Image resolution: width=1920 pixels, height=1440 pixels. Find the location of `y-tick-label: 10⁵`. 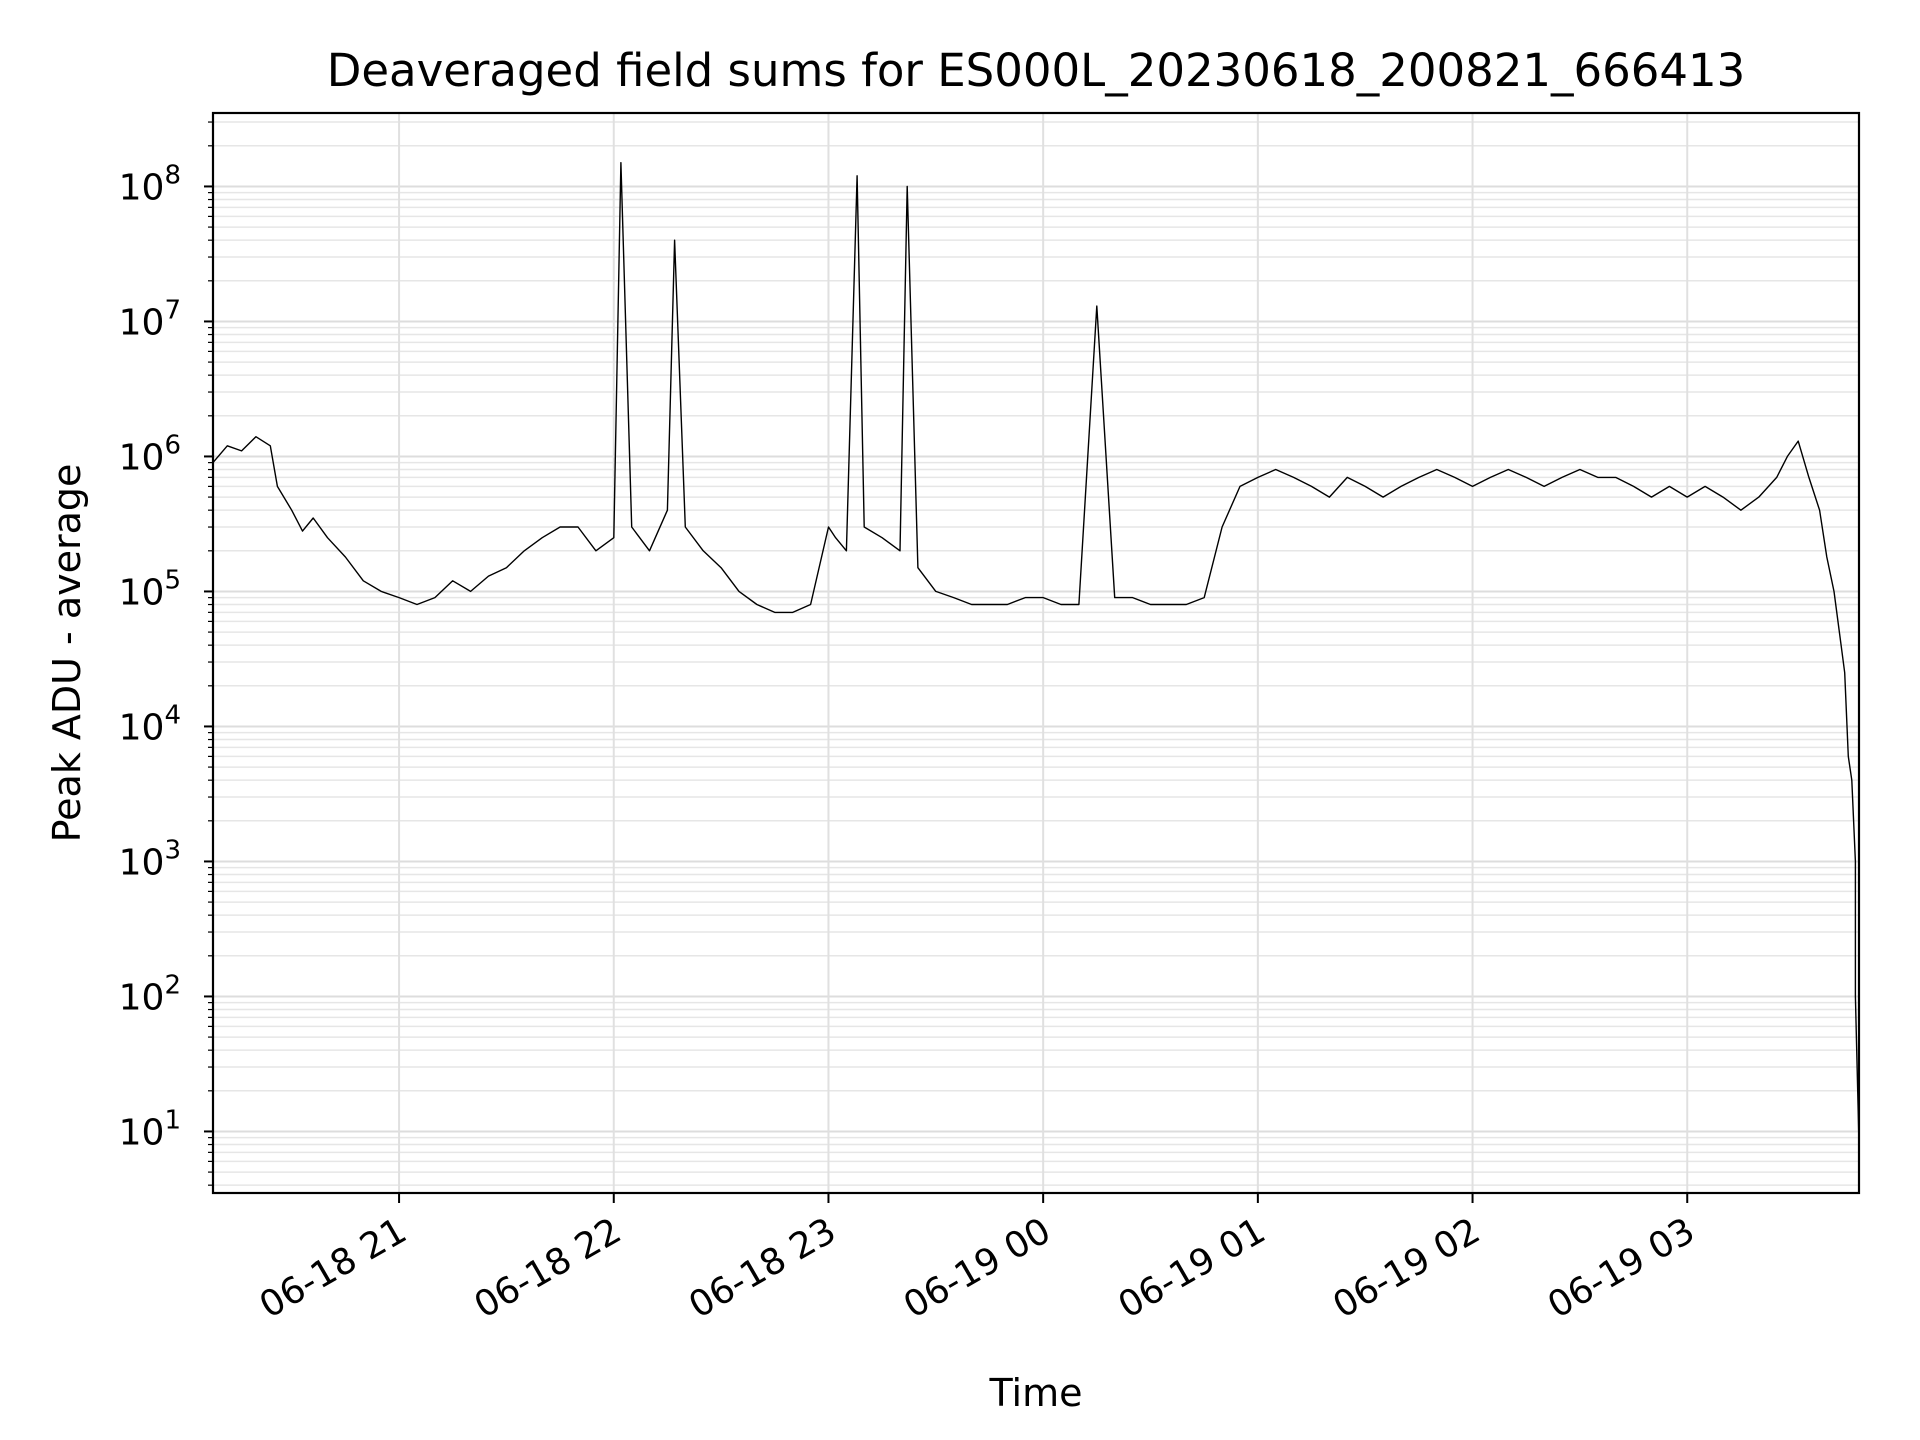

y-tick-label: 10⁵ is located at coordinates (150, 589).